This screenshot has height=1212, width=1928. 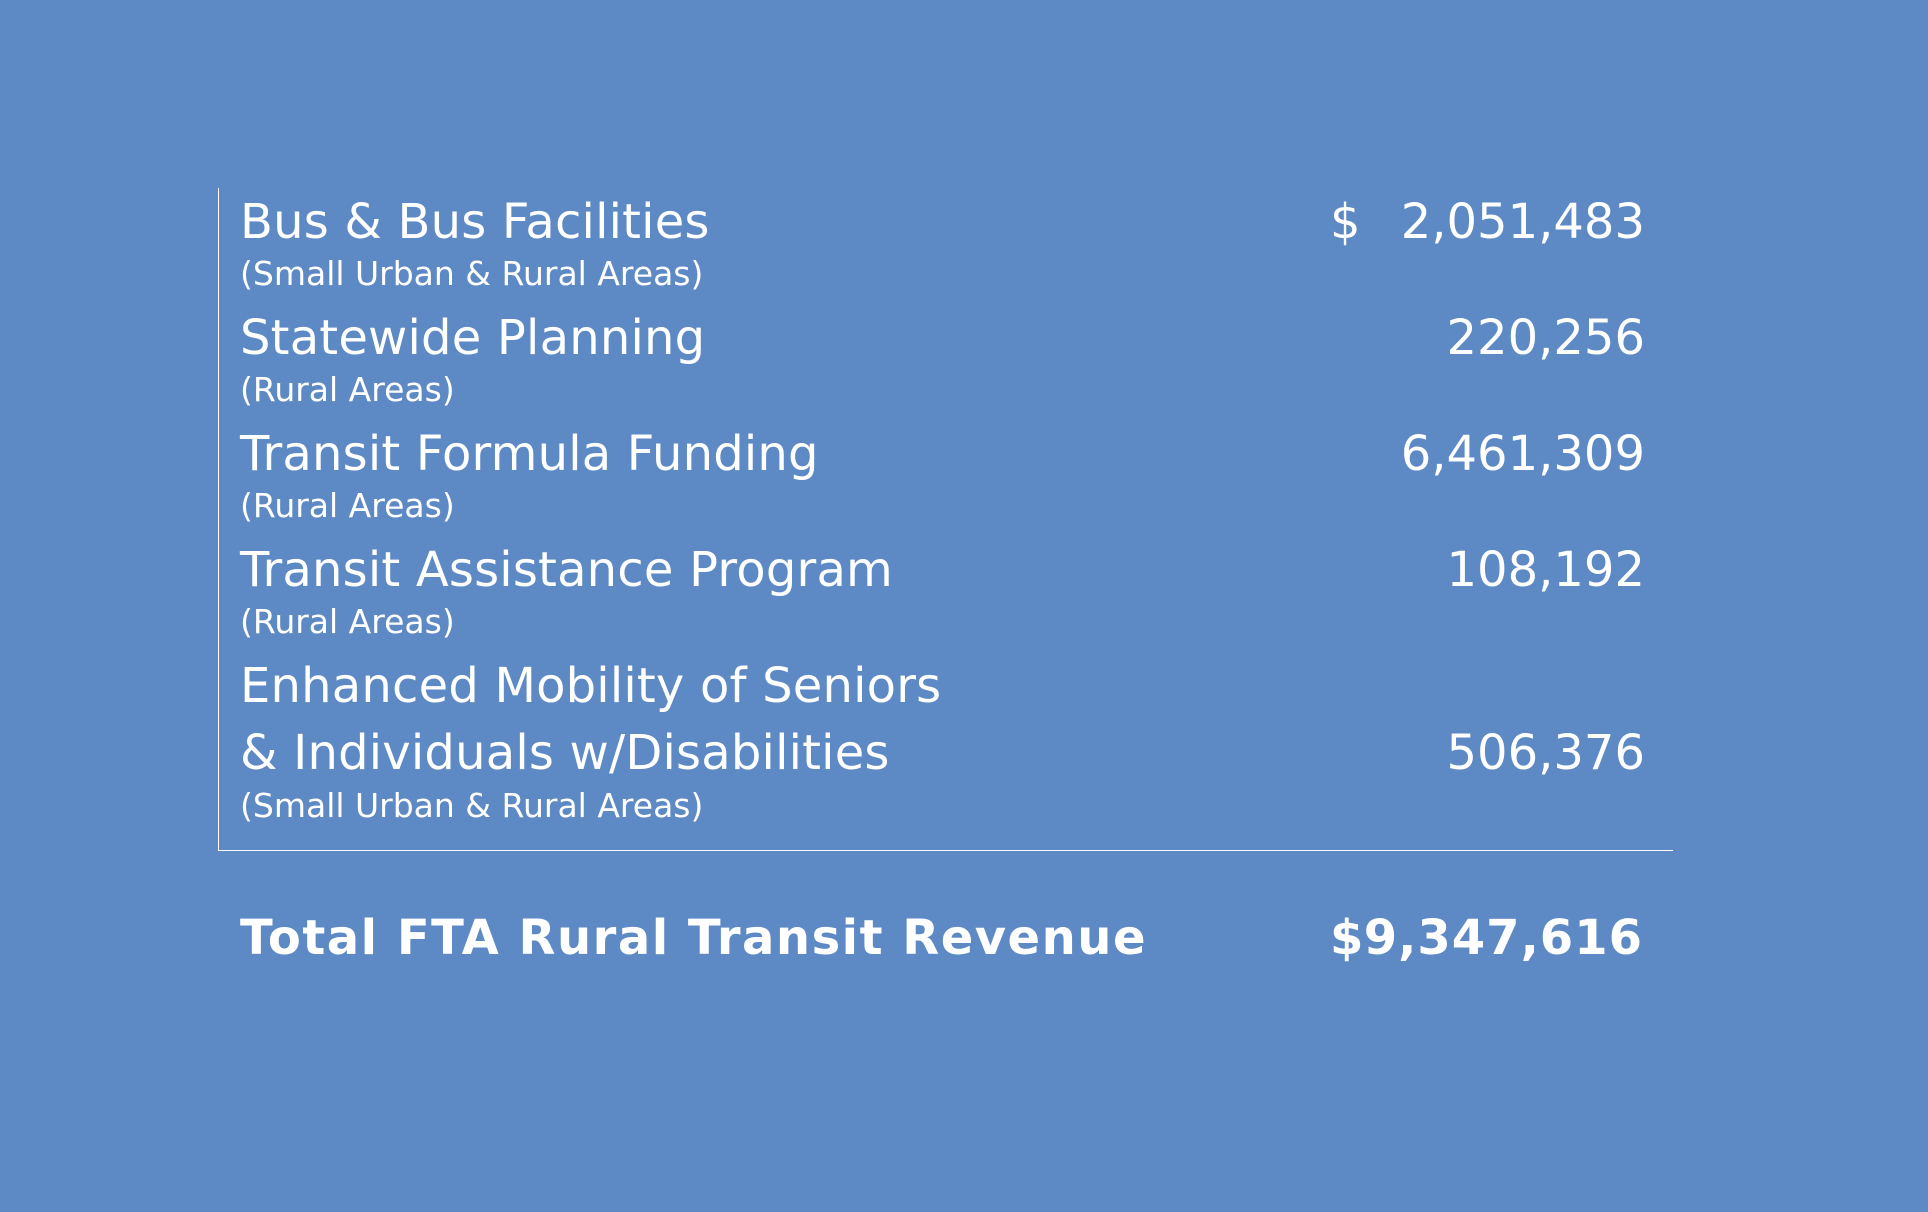 I want to click on row-sub-bus-facilities: (Small Urban & Rural Areas), so click(x=472, y=273).